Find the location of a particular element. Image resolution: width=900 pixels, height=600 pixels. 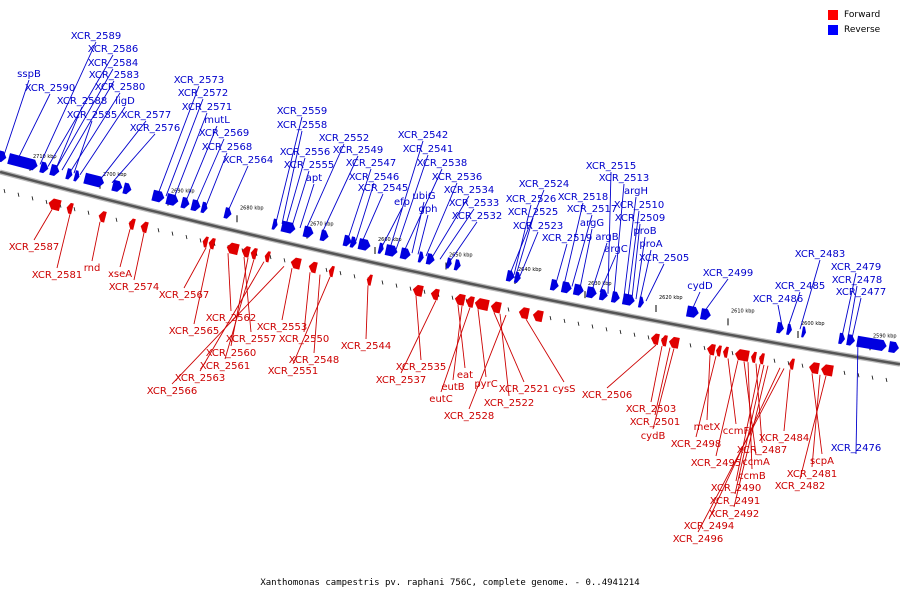

forward-gene-label: XCR_2487 is located at coordinates (762, 450).